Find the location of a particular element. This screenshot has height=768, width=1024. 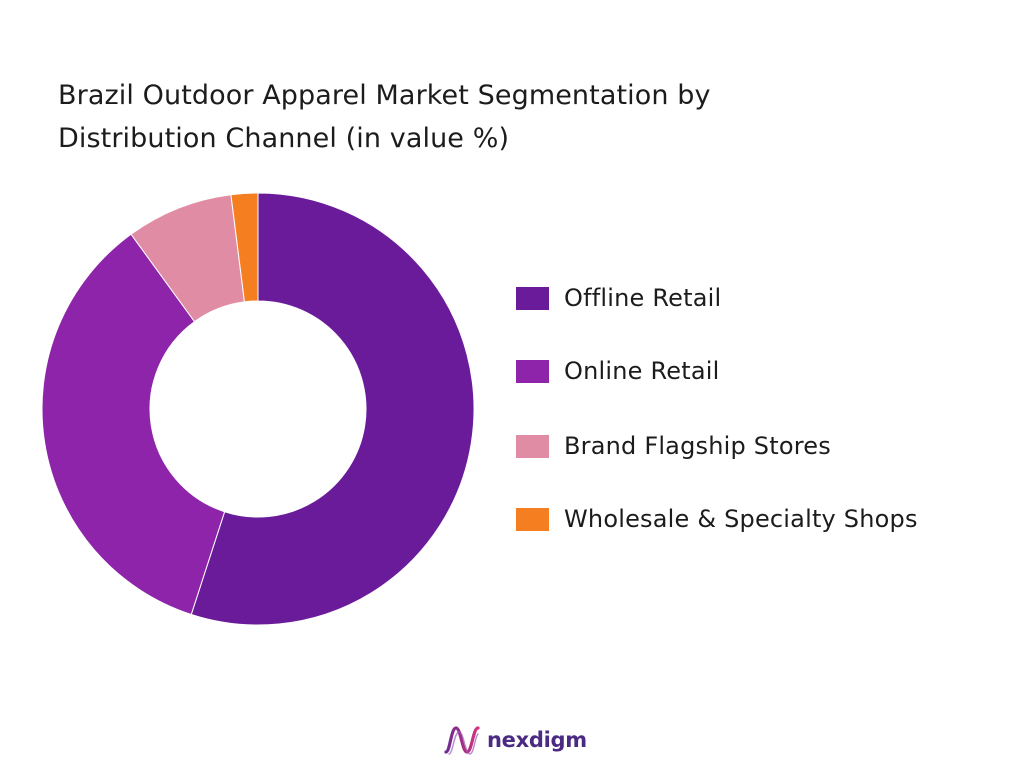

legend-item-brand-flagship-stores: Brand Flagship Stores is located at coordinates (717, 446).